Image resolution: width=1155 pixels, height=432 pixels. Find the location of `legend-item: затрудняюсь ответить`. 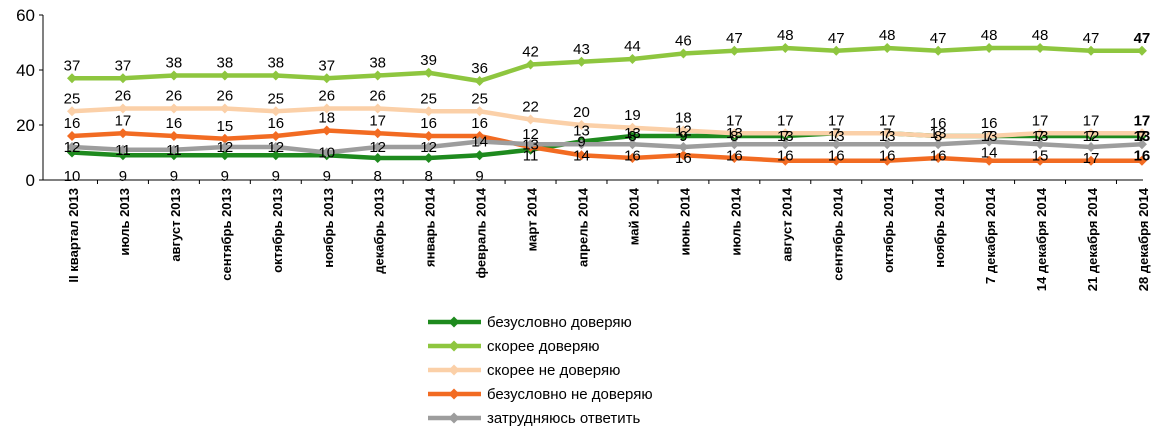

legend-item: затрудняюсь ответить is located at coordinates (534, 418).